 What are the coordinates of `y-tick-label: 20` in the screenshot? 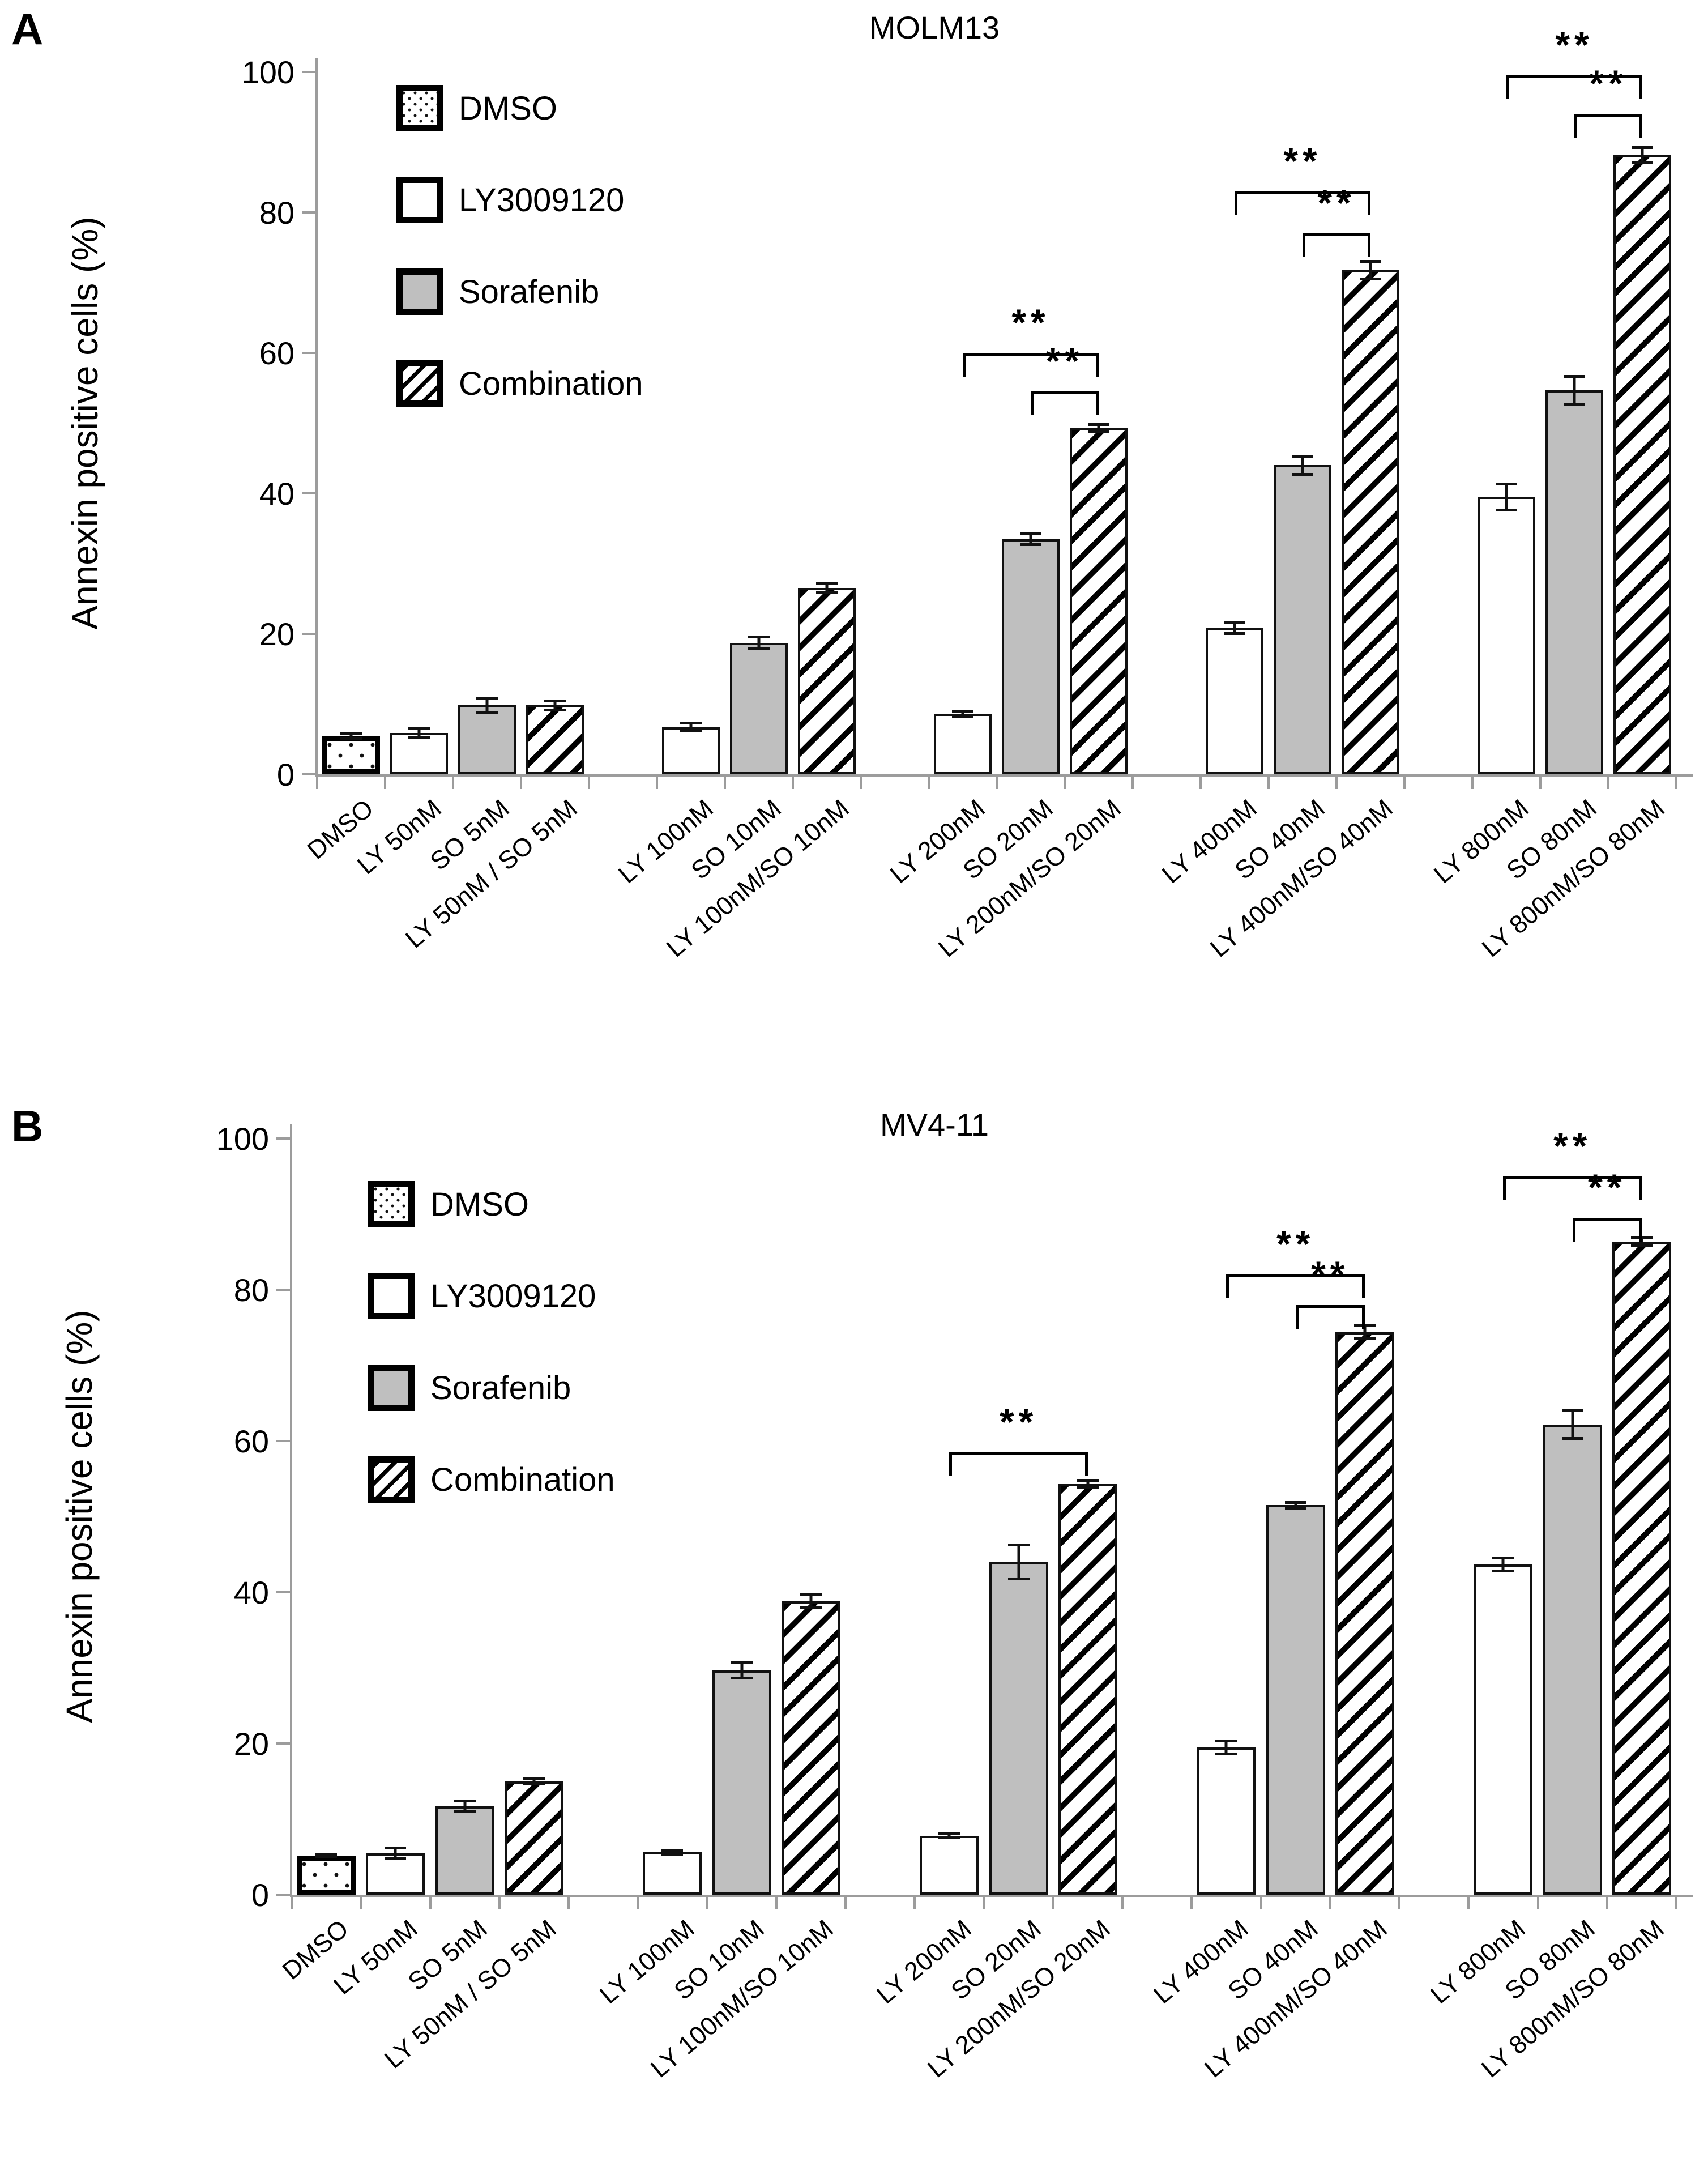 It's located at (276, 634).